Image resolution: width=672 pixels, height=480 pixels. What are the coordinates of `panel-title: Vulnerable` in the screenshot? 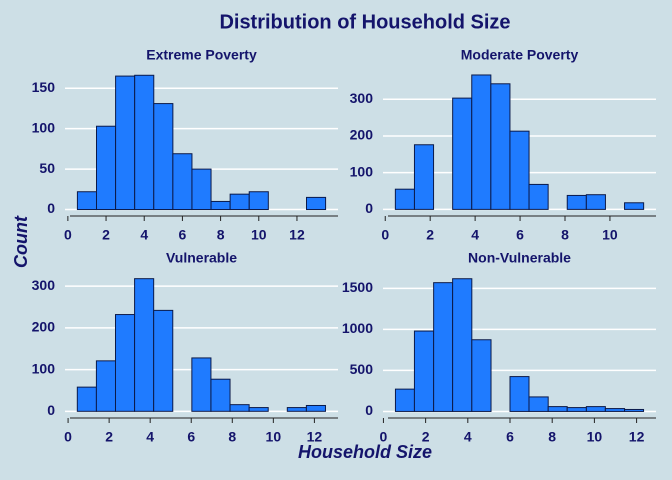 It's located at (201, 258).